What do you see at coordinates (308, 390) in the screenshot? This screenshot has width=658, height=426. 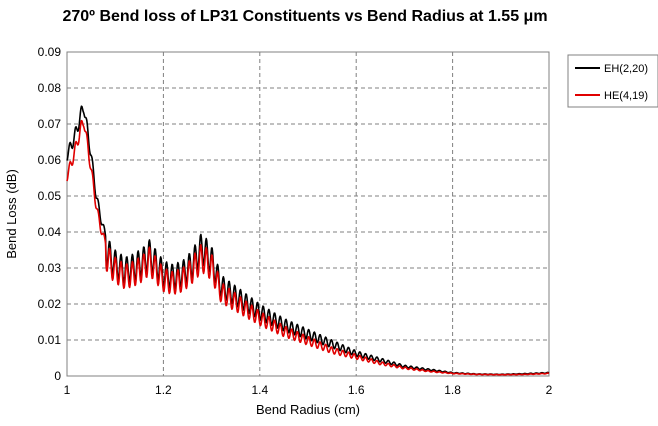 I see `x-tick-labels: 1 1.2 1.4 1.6 1.8 2` at bounding box center [308, 390].